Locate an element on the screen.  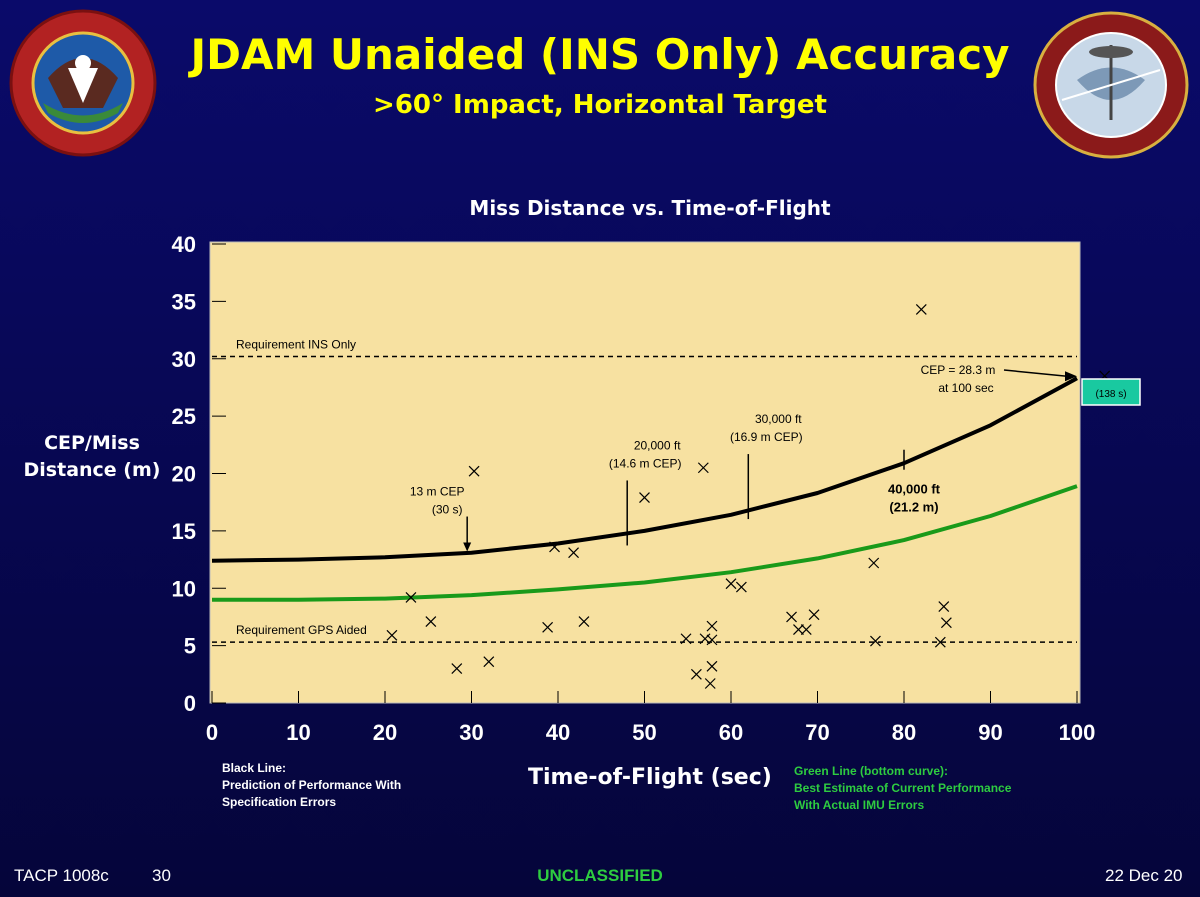
y-axis-label-line-1: CEP/Miss is located at coordinates (92, 443).